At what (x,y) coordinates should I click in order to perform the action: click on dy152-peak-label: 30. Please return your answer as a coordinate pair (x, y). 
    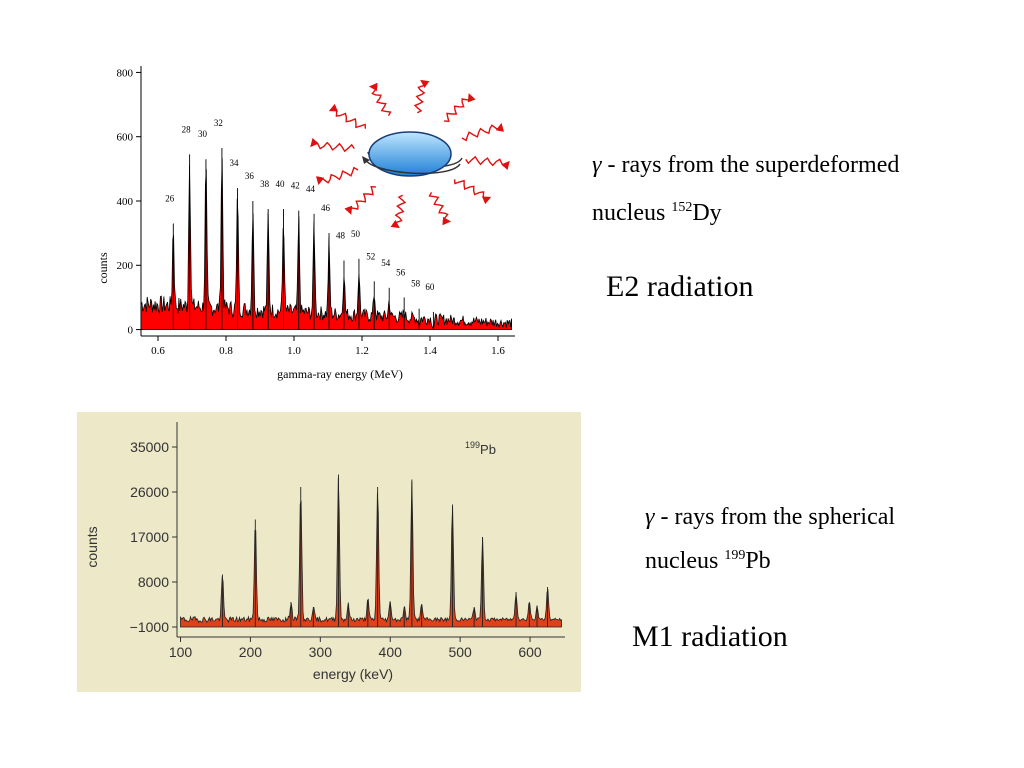
    Looking at the image, I should click on (203, 134).